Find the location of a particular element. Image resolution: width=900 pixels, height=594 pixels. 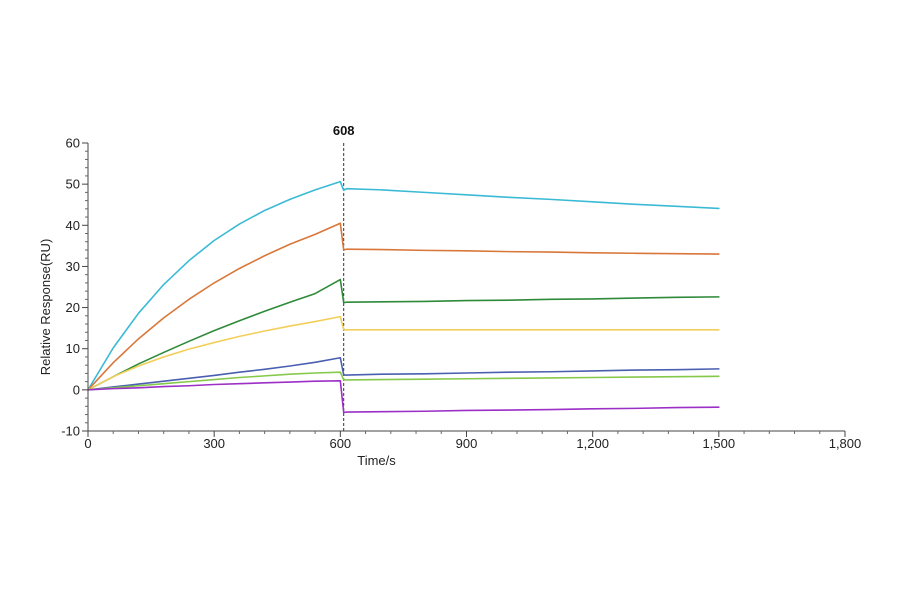

y-tick-label: 30 is located at coordinates (73, 266).